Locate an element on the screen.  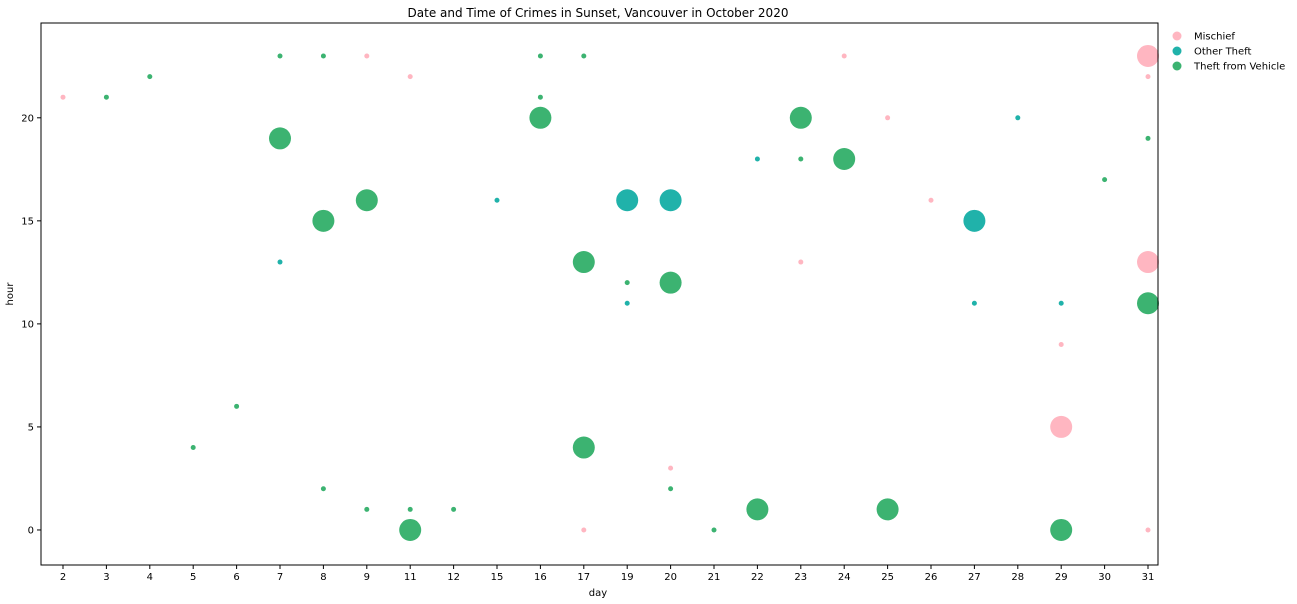
x-tick-label: 8 is located at coordinates (323, 577).